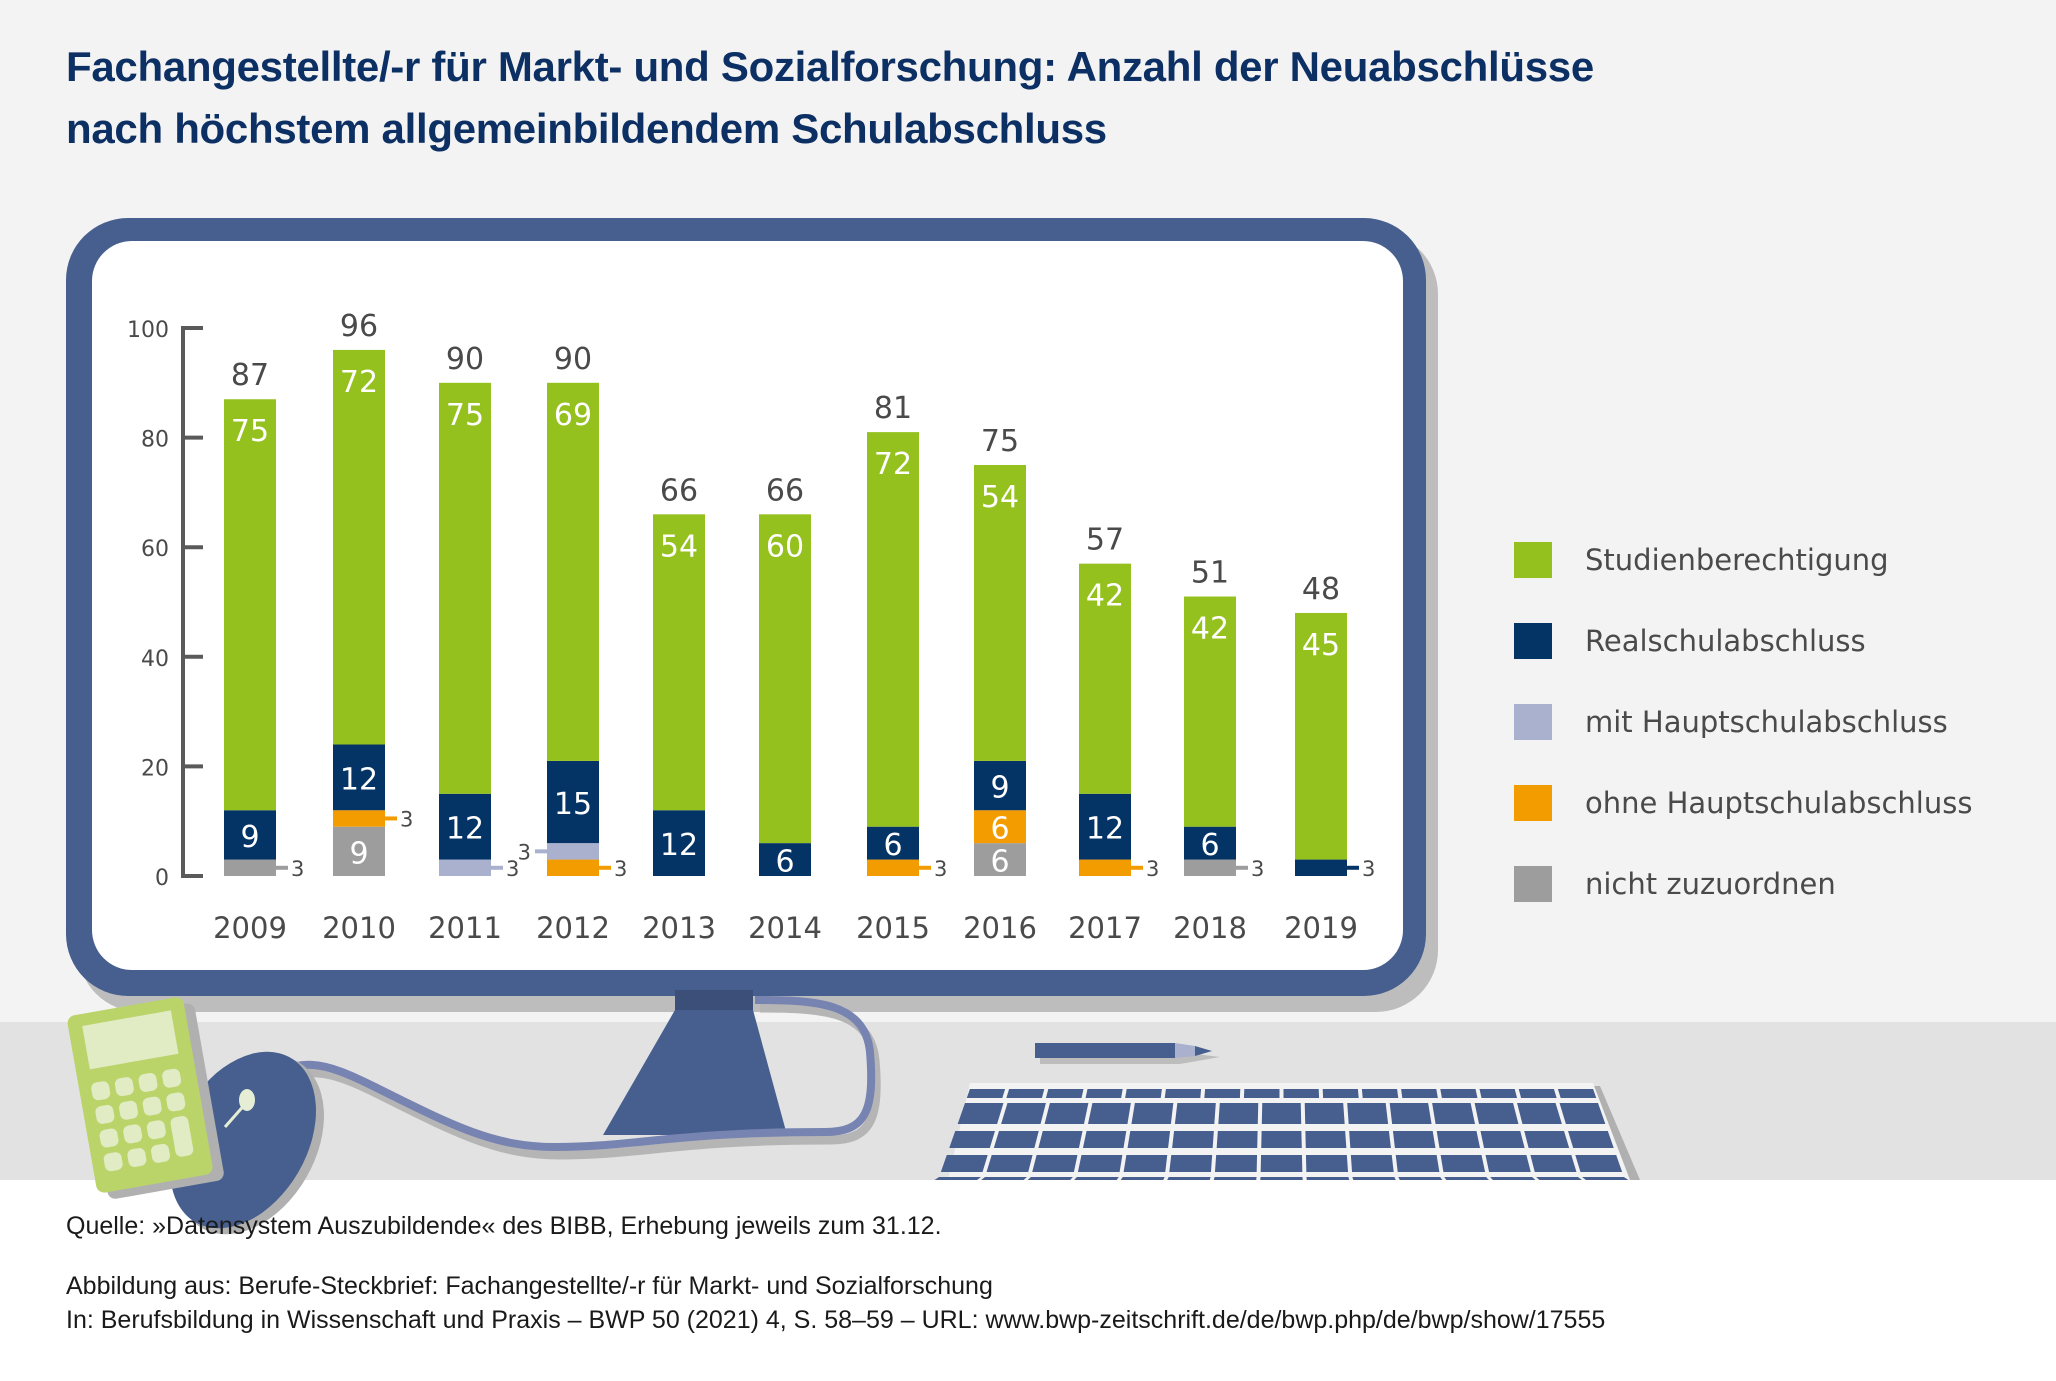 The height and width of the screenshot is (1381, 2056). Describe the element at coordinates (1028, 1101) in the screenshot. I see `desk-surface` at that location.